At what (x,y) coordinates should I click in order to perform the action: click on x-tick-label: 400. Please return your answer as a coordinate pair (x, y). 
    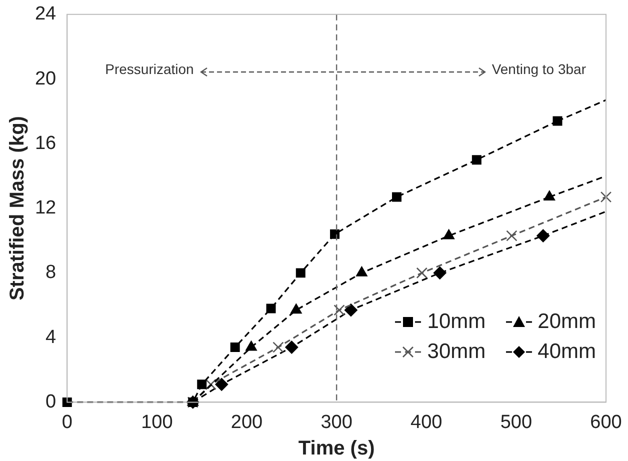
    Looking at the image, I should click on (426, 422).